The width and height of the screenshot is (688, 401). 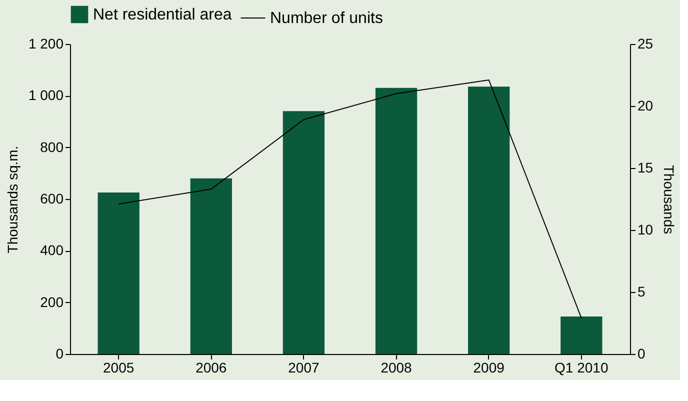 What do you see at coordinates (326, 18) in the screenshot?
I see `legend-label: Number of units` at bounding box center [326, 18].